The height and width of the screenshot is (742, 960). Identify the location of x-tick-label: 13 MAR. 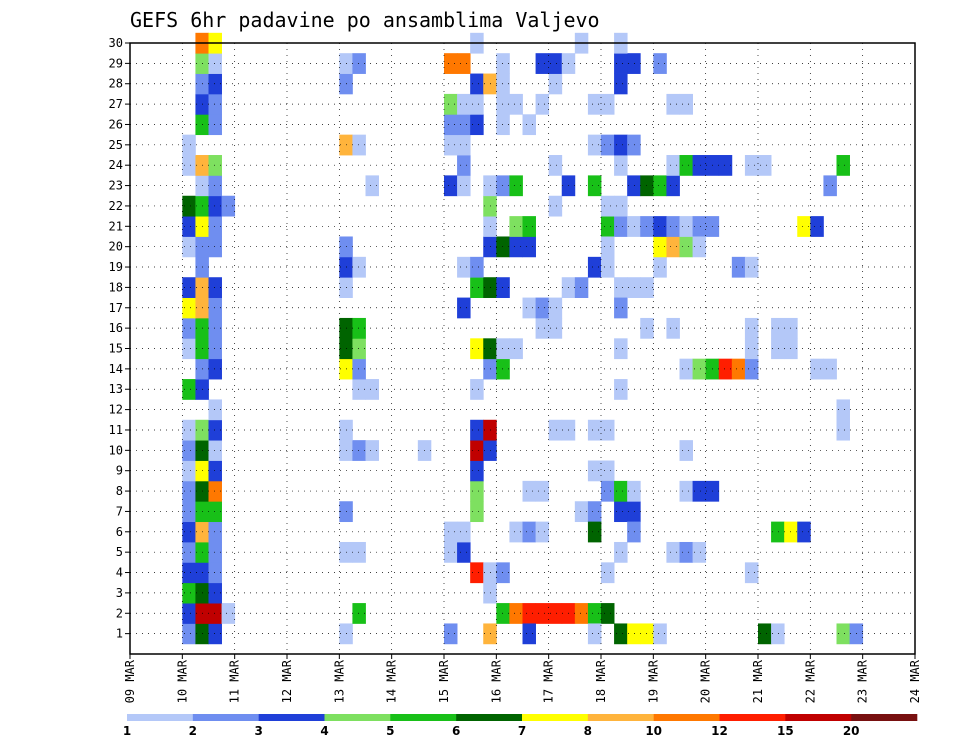
(339, 681).